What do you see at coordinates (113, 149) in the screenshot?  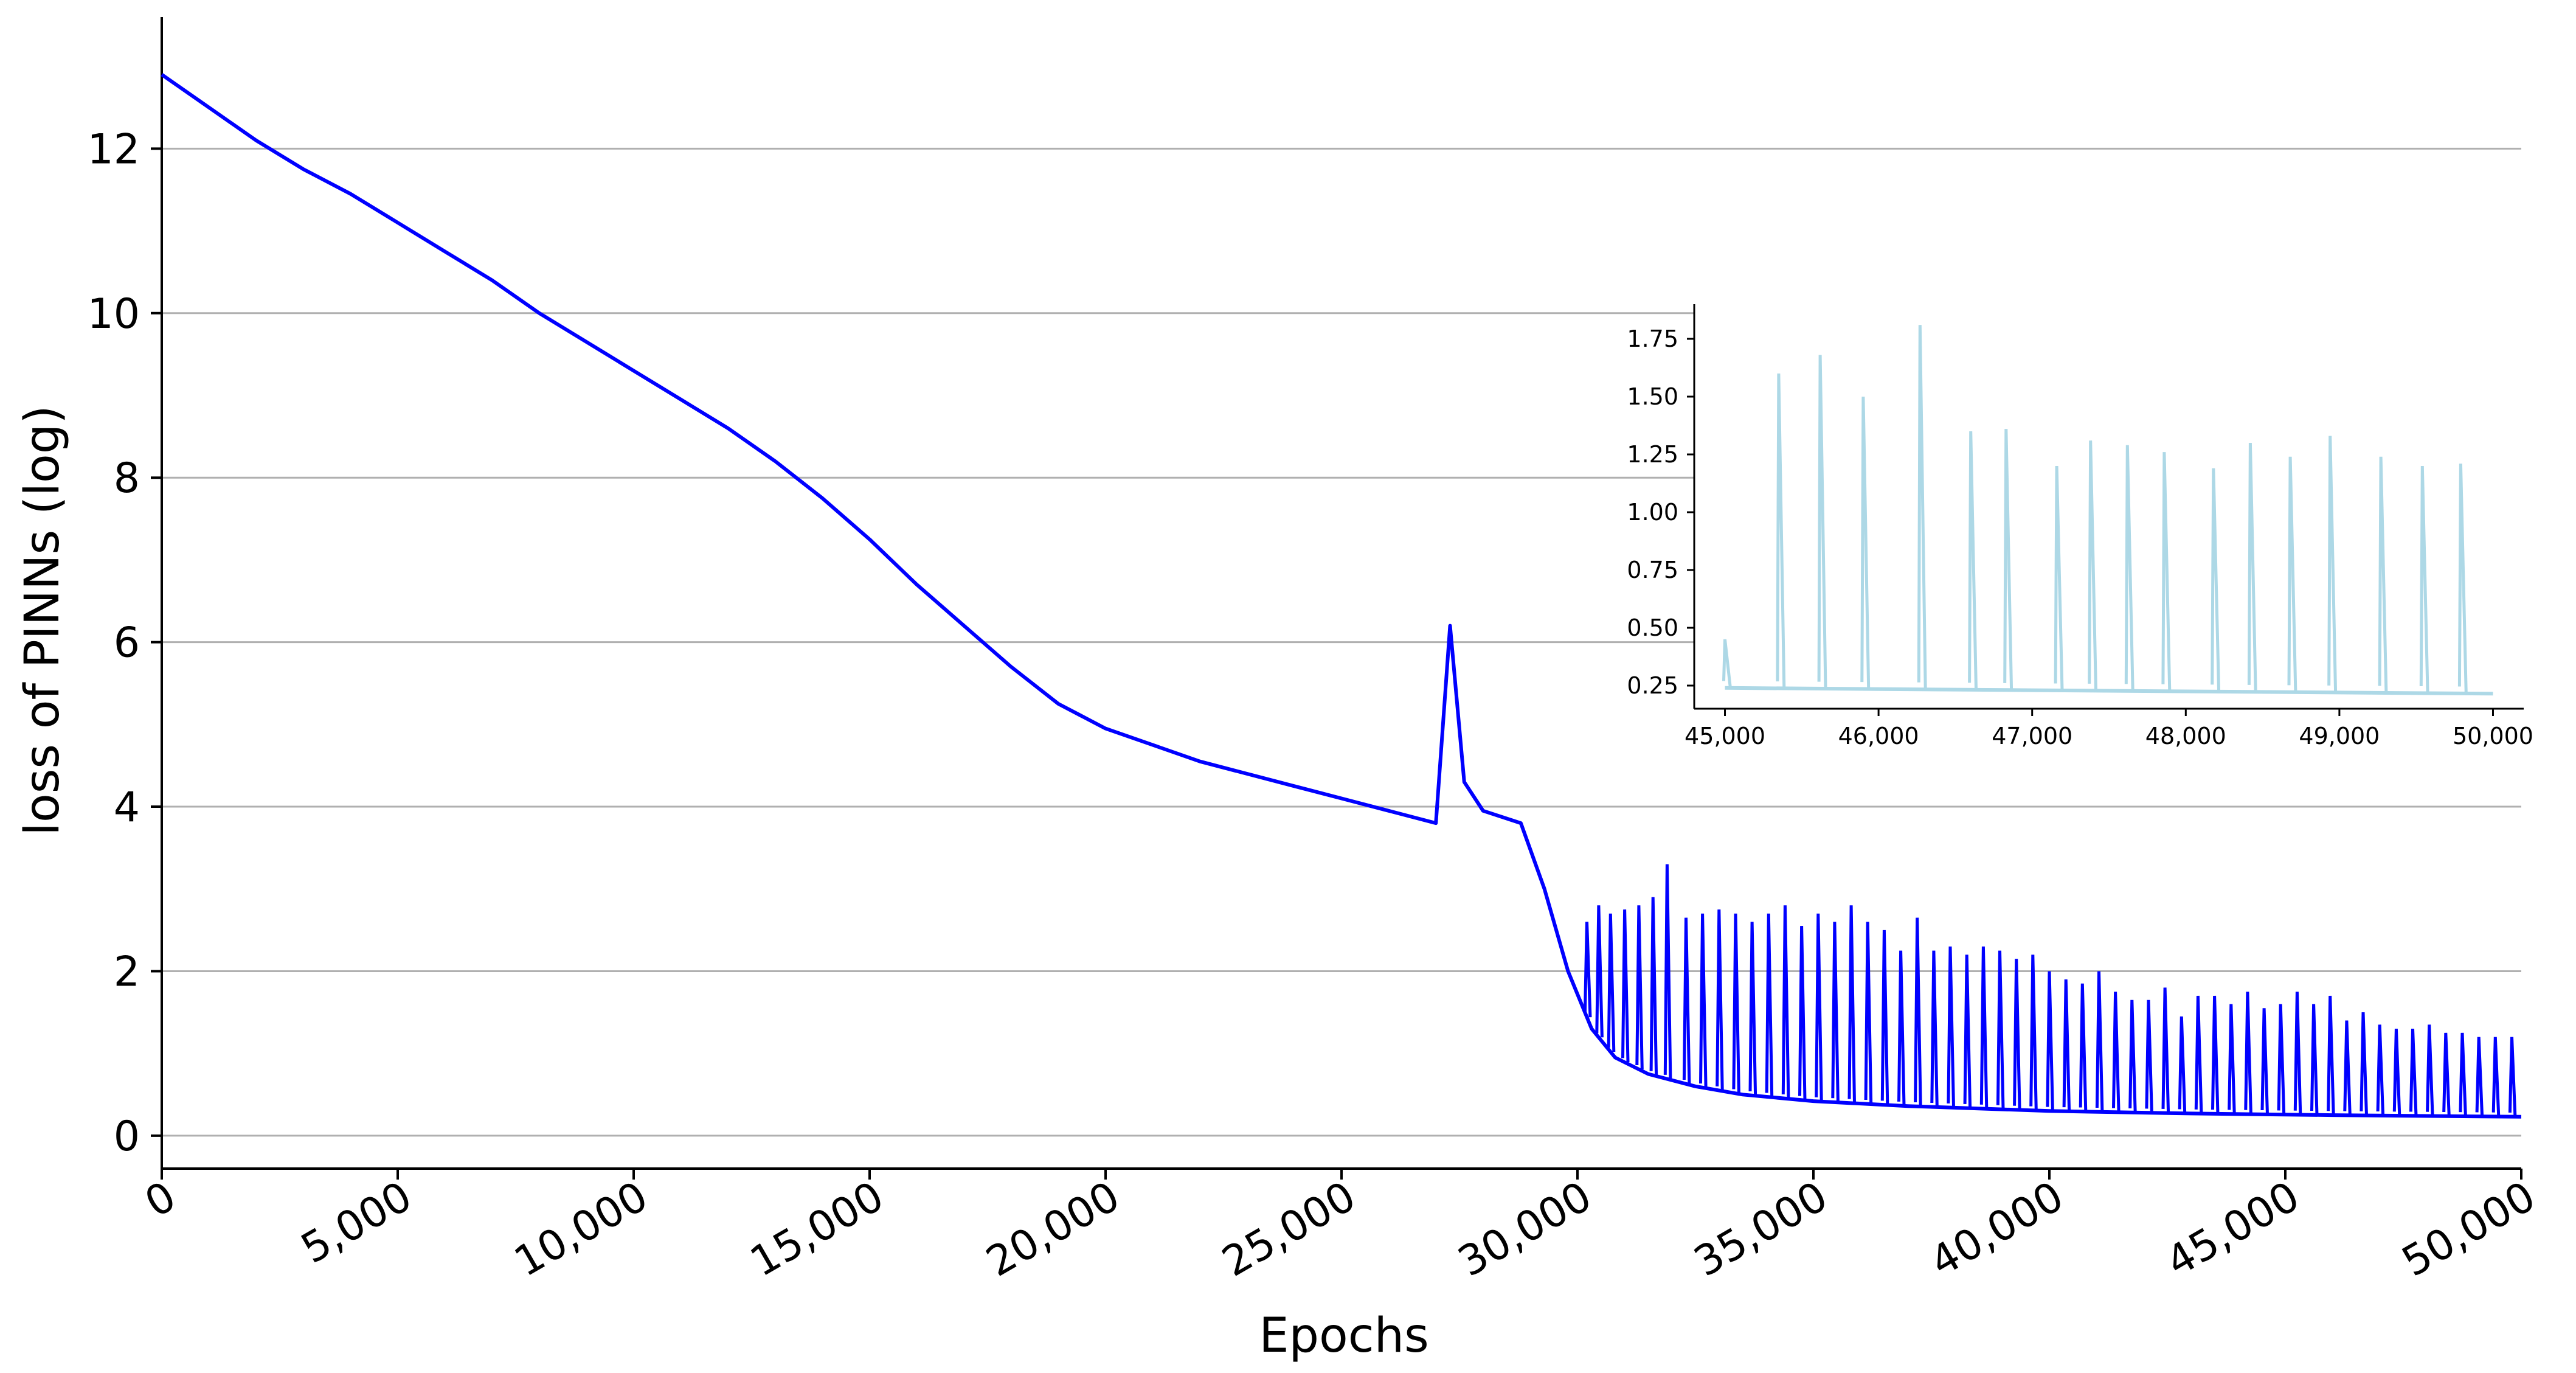 I see `y-tick-label-6: 12` at bounding box center [113, 149].